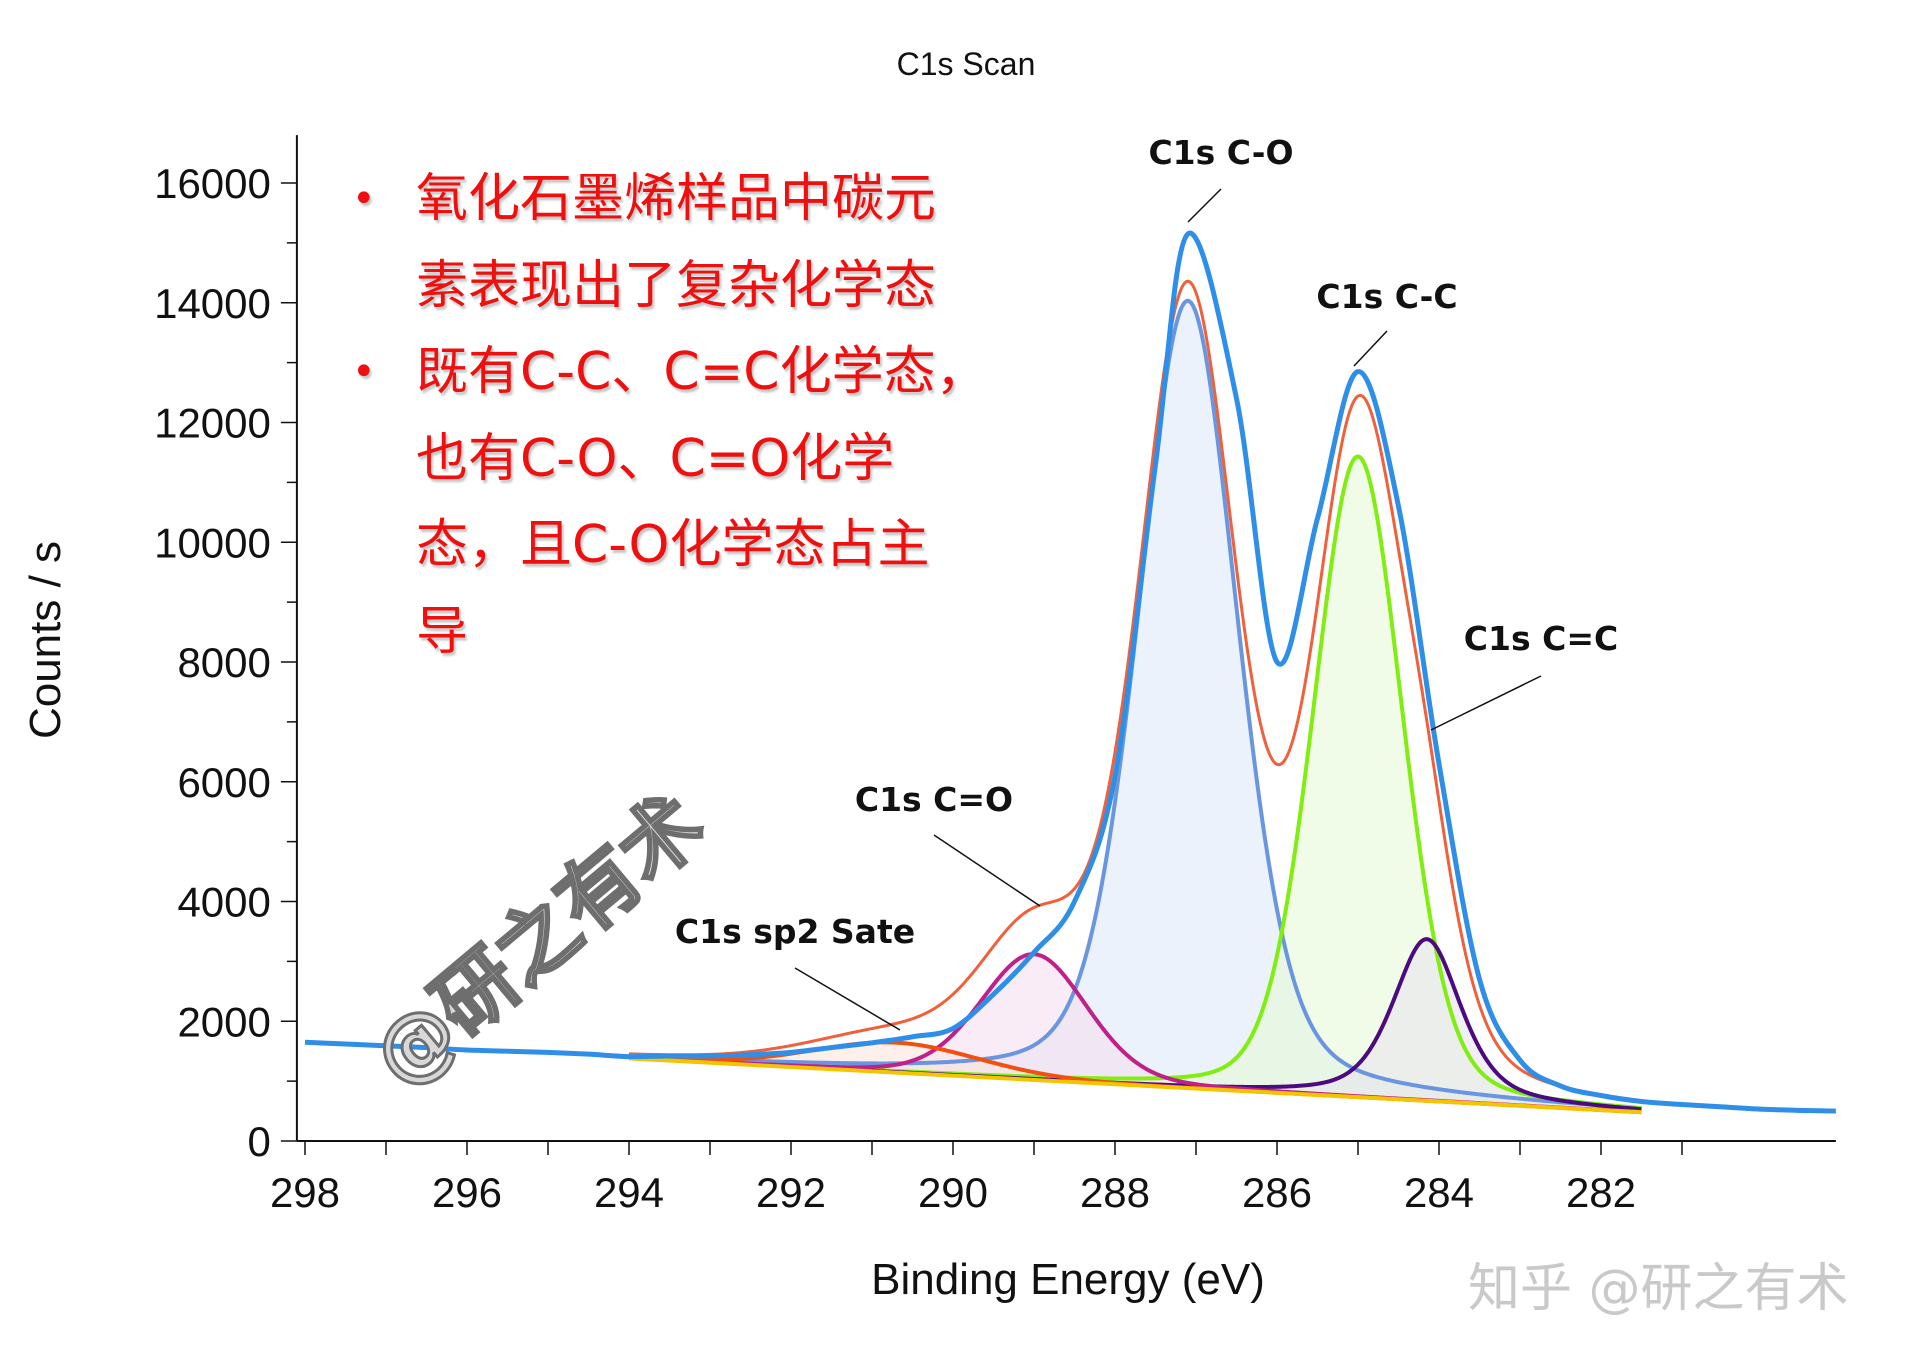  What do you see at coordinates (442, 631) in the screenshot?
I see `note-line: 导` at bounding box center [442, 631].